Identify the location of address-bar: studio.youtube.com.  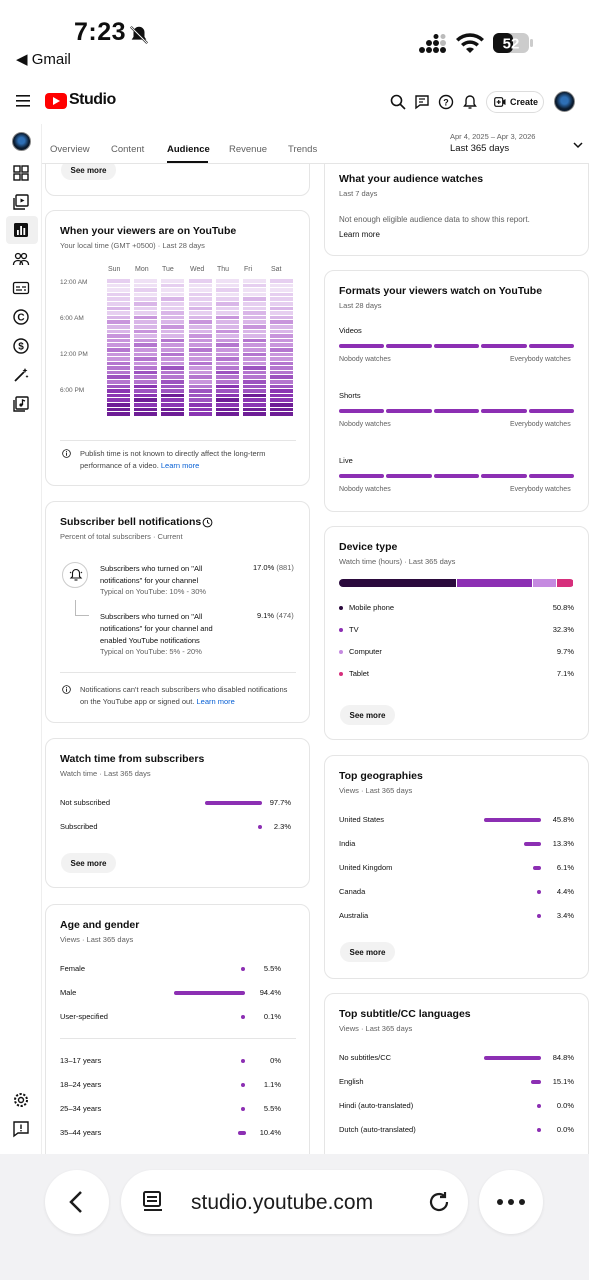
(294, 1202).